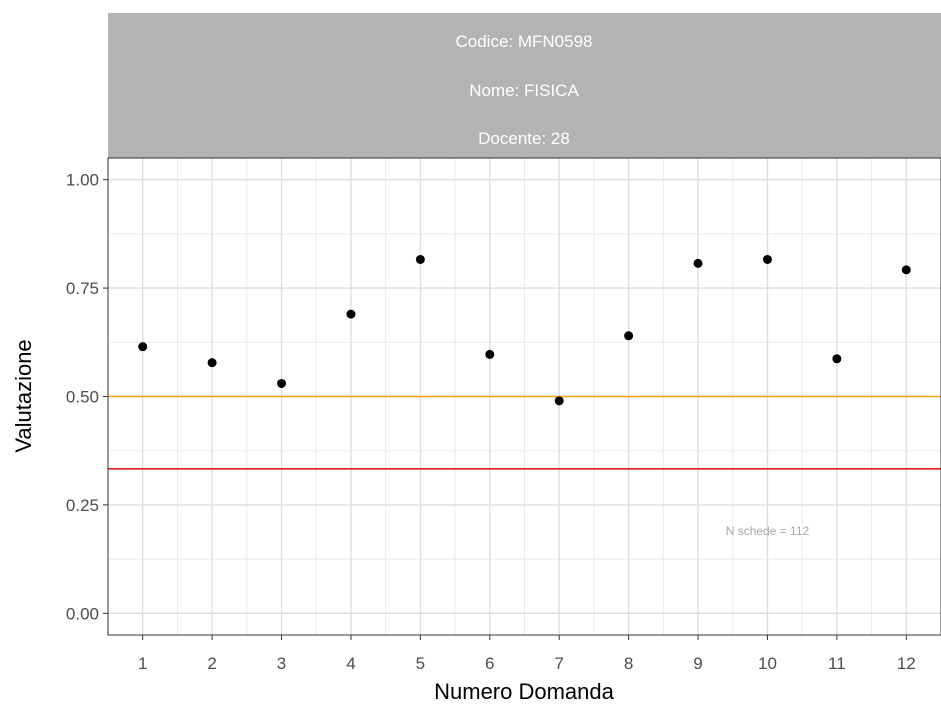 This screenshot has height=706, width=941. I want to click on x-tick-label: 9, so click(697, 663).